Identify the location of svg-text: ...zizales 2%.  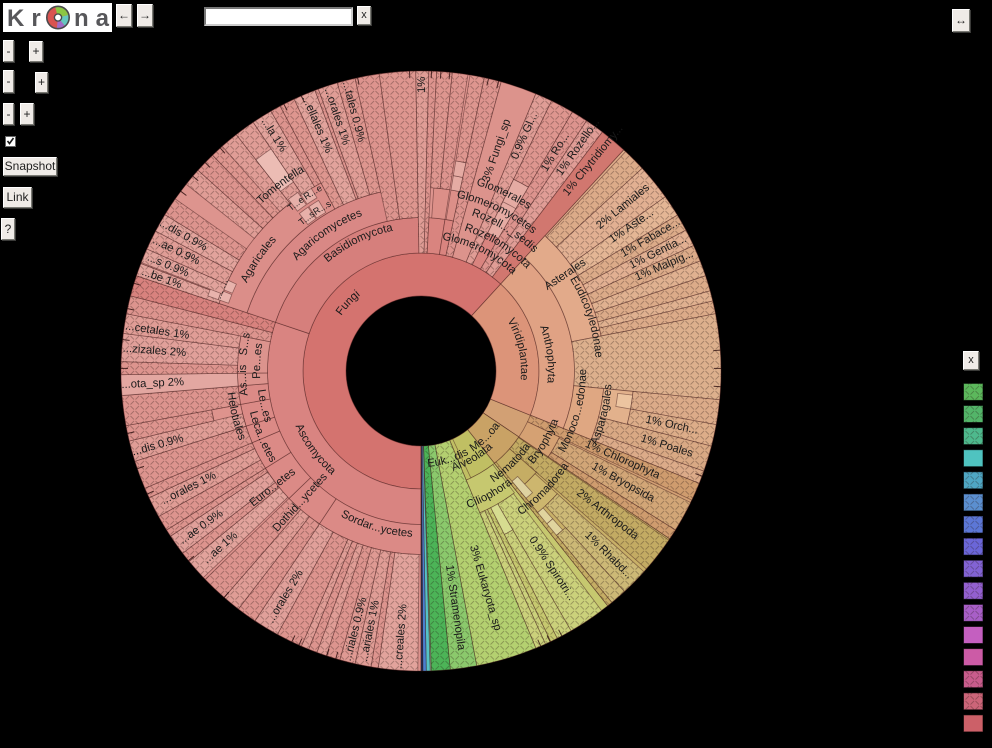
(154, 351).